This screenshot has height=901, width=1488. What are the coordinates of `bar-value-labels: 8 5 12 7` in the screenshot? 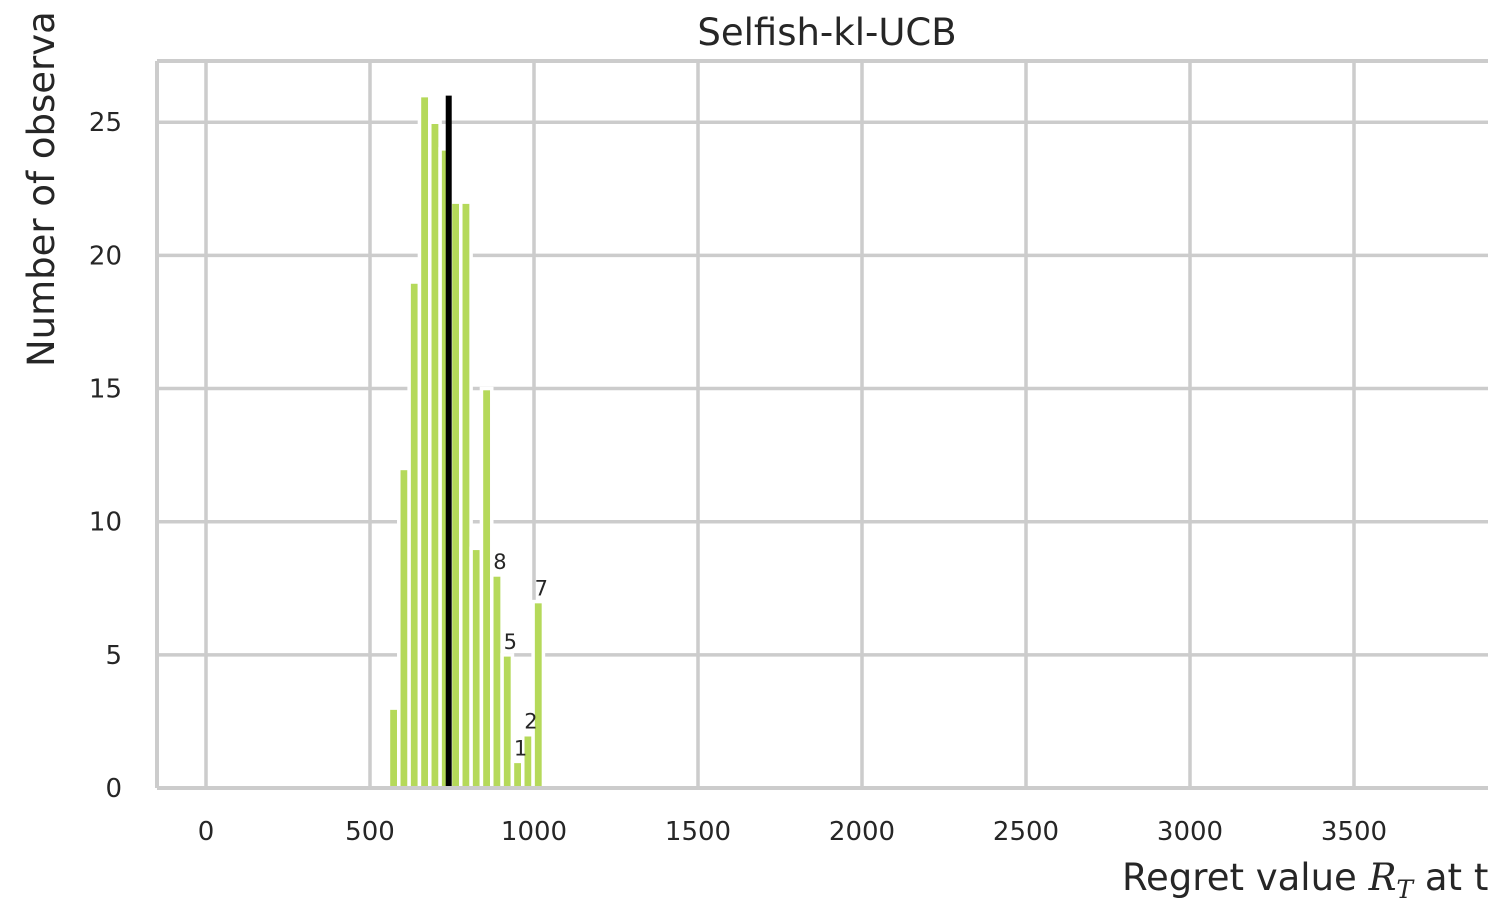 It's located at (520, 655).